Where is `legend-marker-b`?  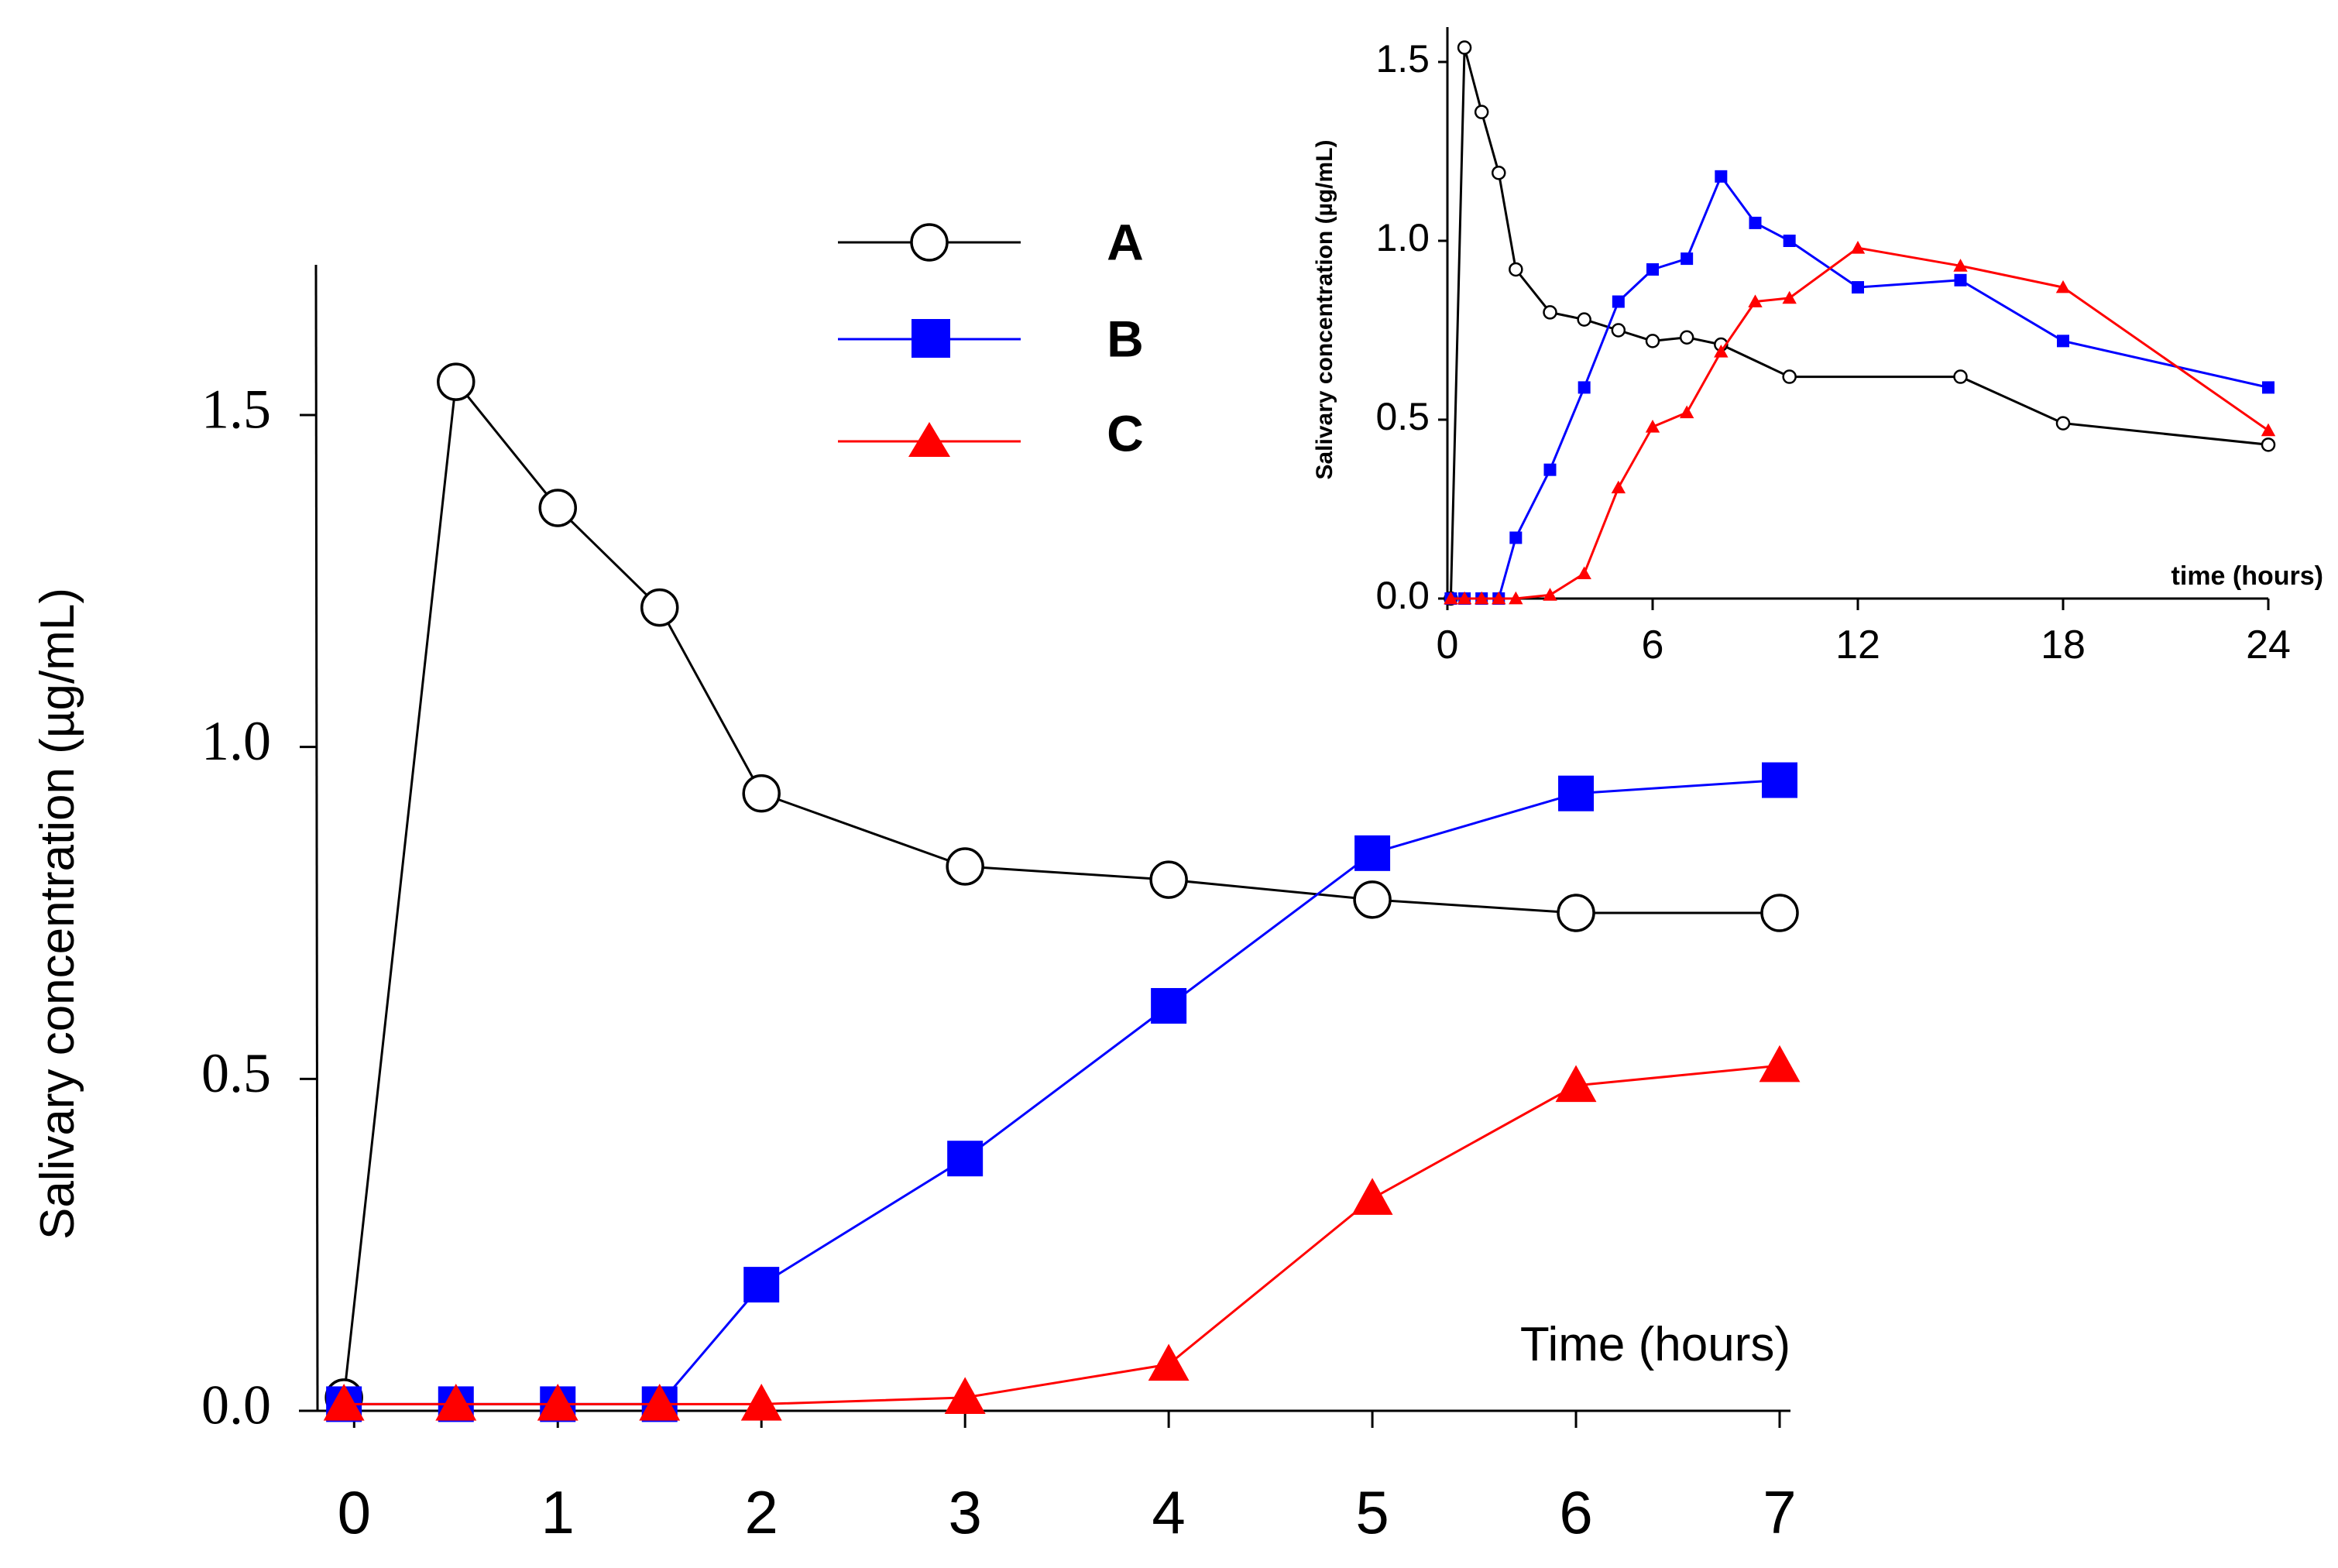
legend-marker-b is located at coordinates (931, 338).